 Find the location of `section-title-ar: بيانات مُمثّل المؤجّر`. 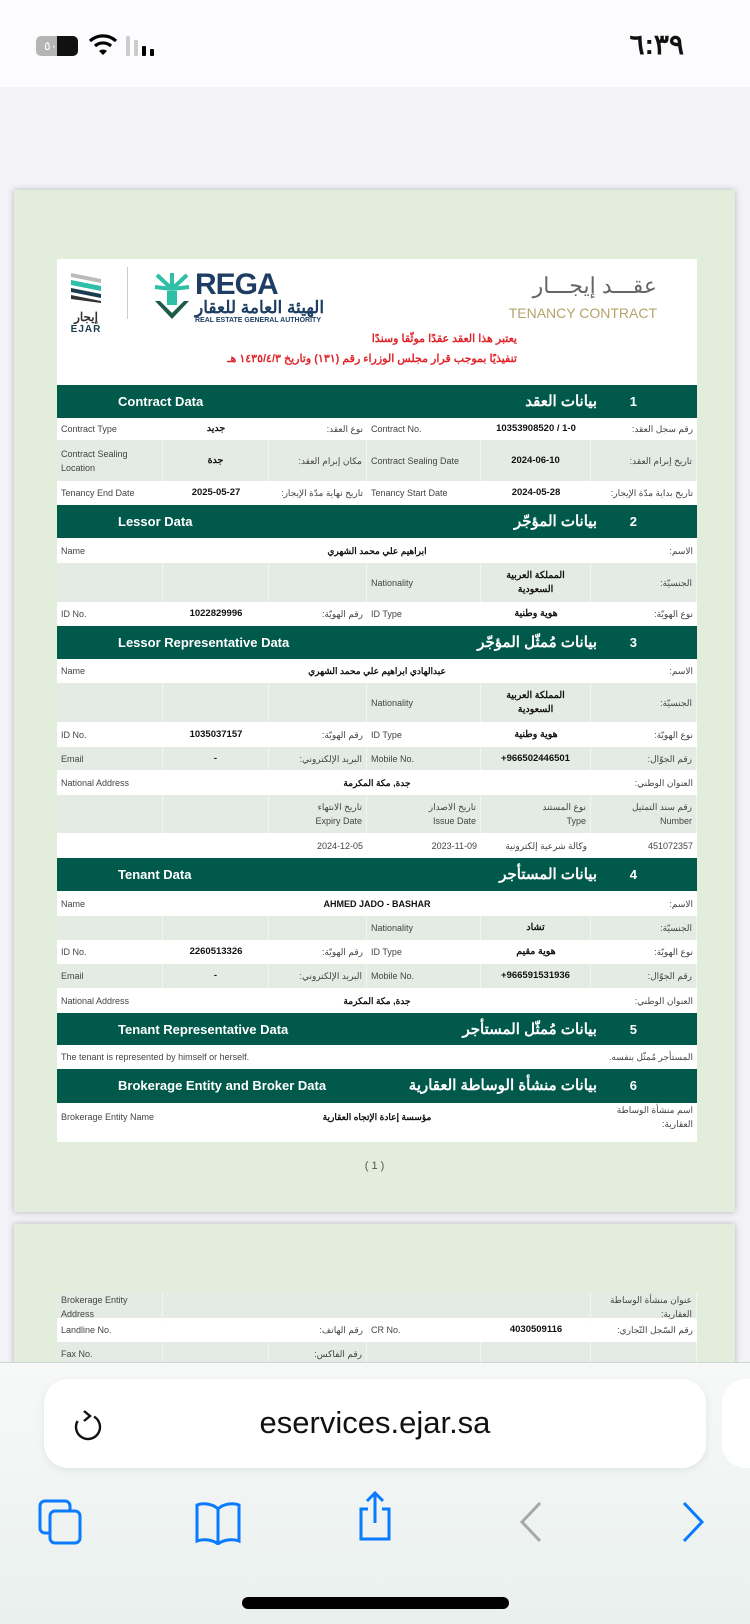

section-title-ar: بيانات مُمثّل المؤجّر is located at coordinates (537, 642).